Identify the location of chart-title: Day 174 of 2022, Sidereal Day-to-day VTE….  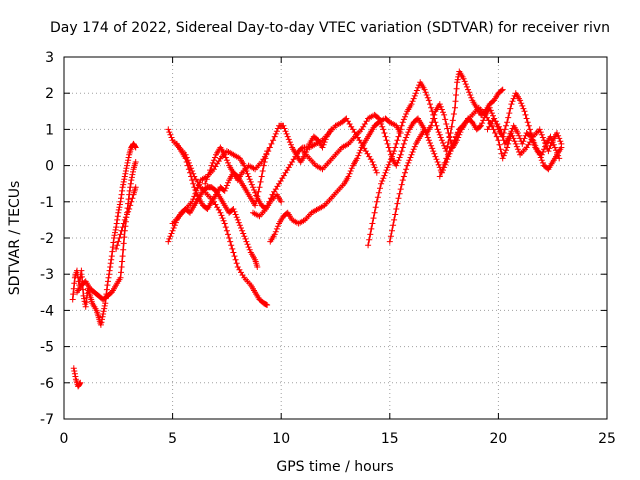
(330, 28).